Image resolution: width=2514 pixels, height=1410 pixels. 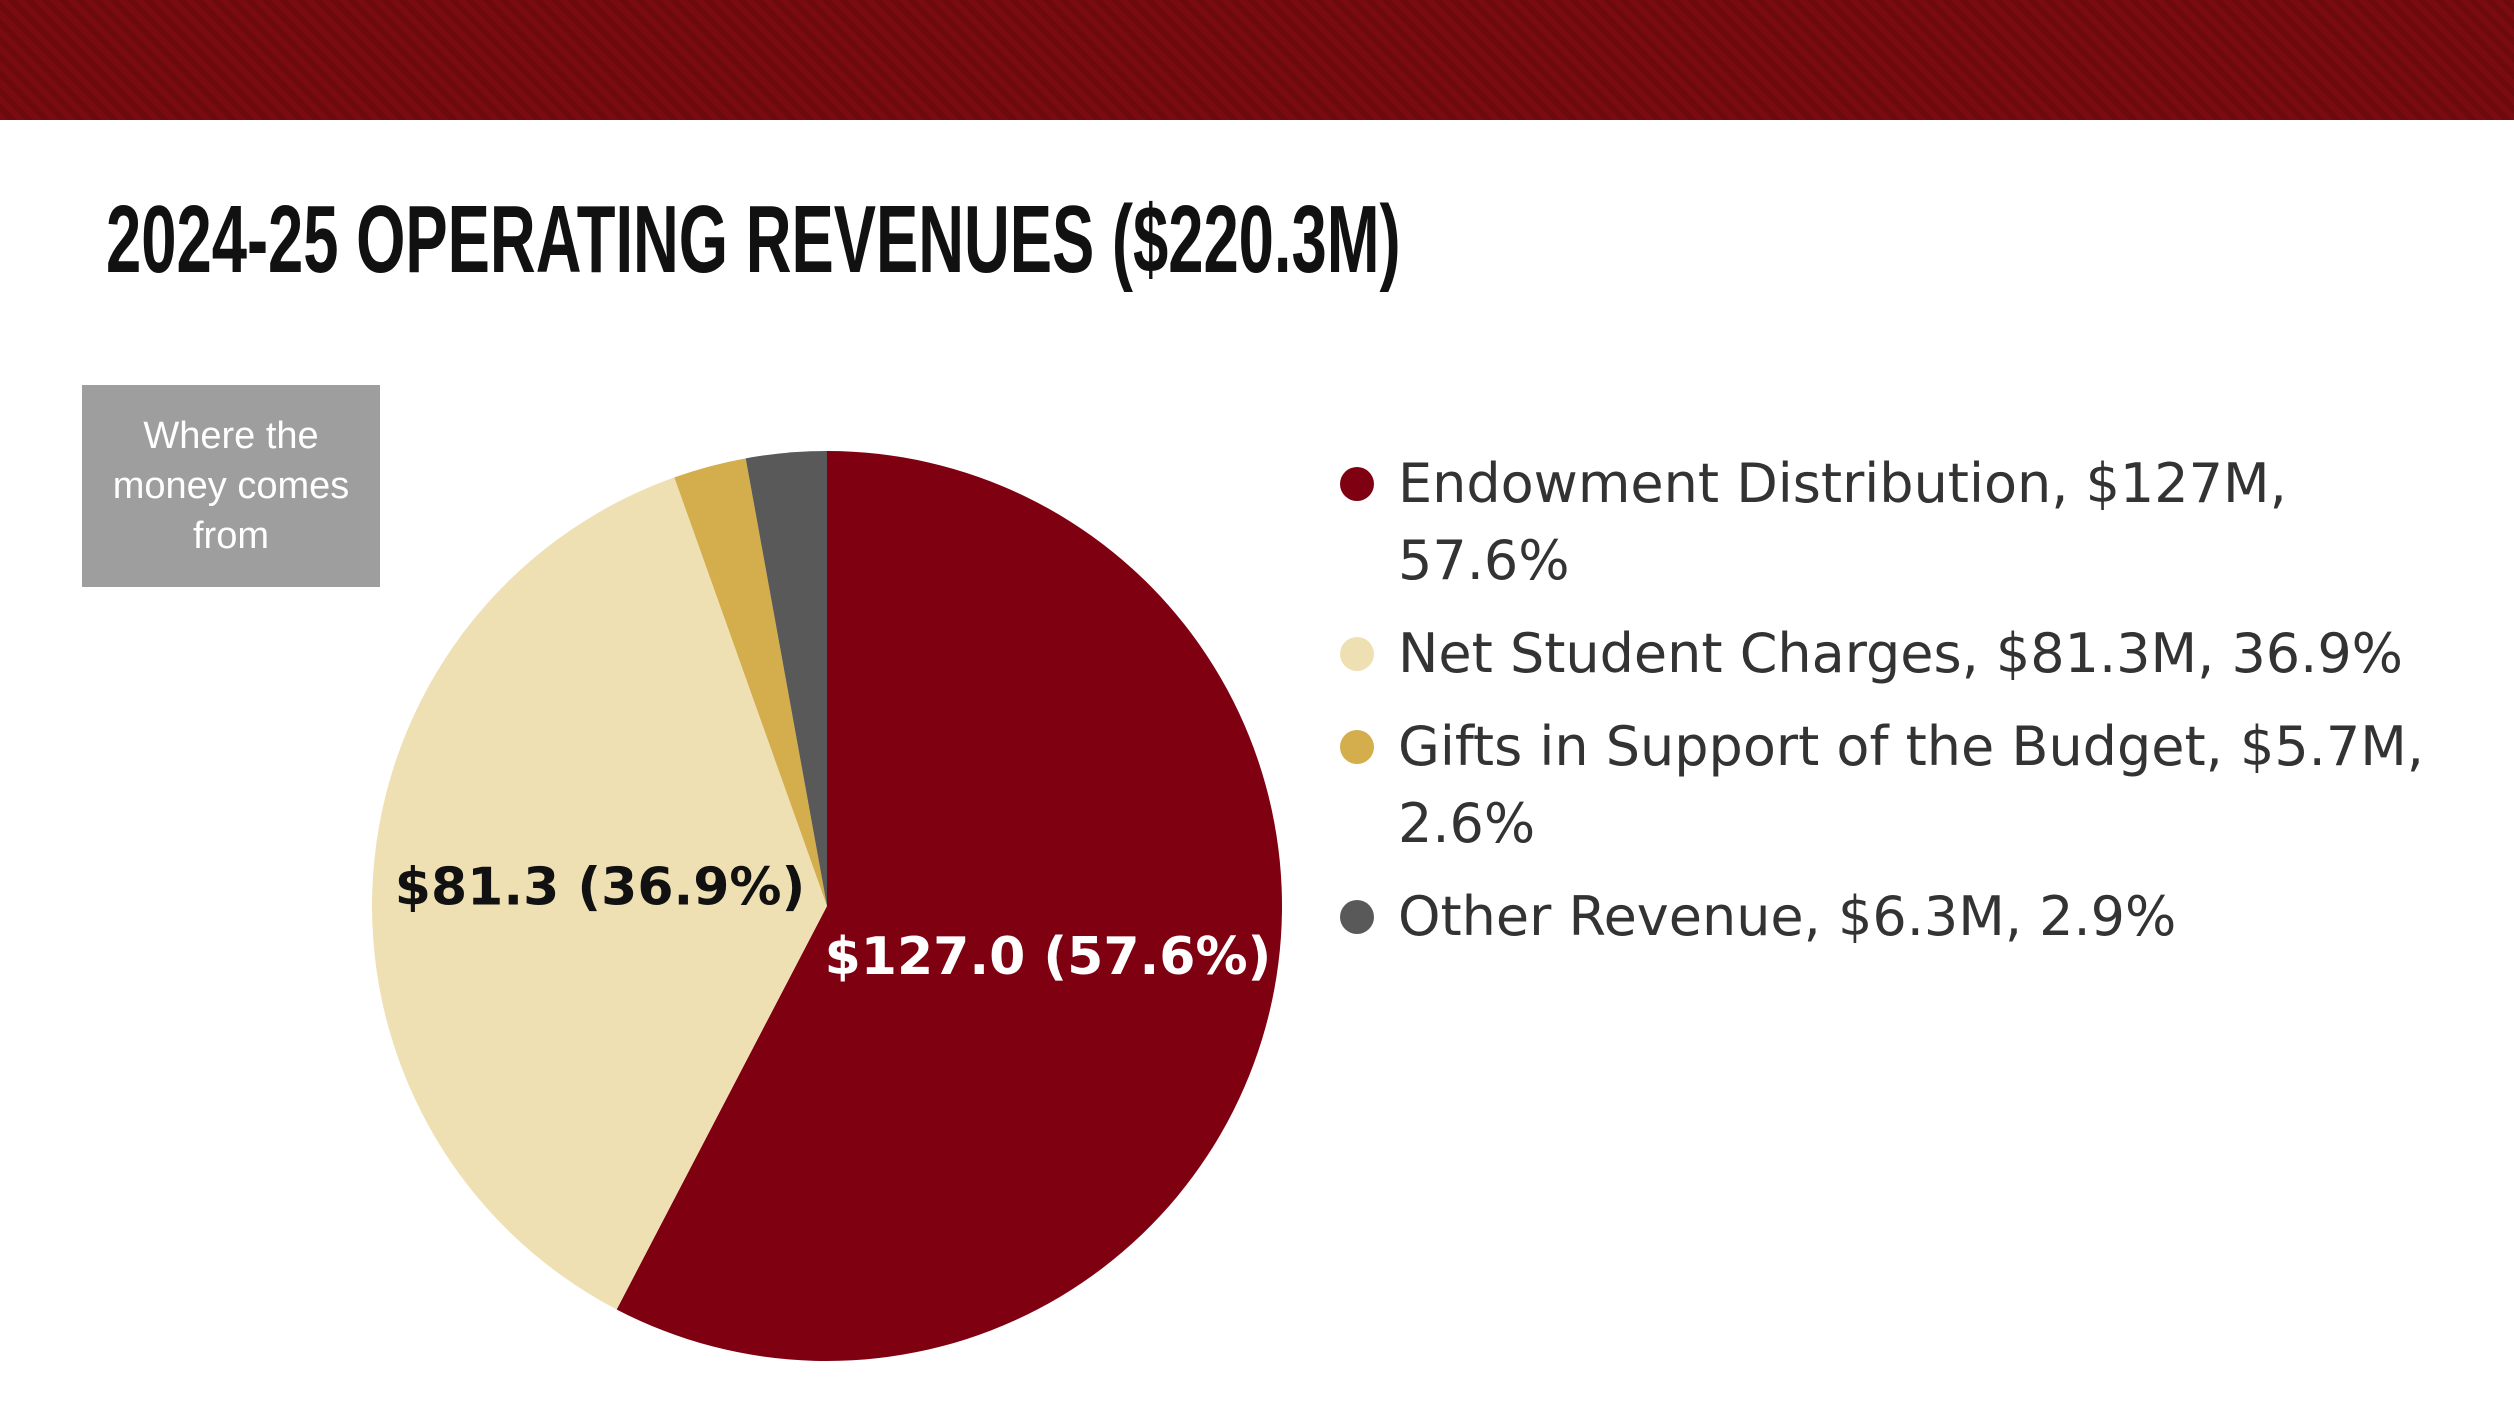 I want to click on note: Where the money comes from, so click(x=231, y=486).